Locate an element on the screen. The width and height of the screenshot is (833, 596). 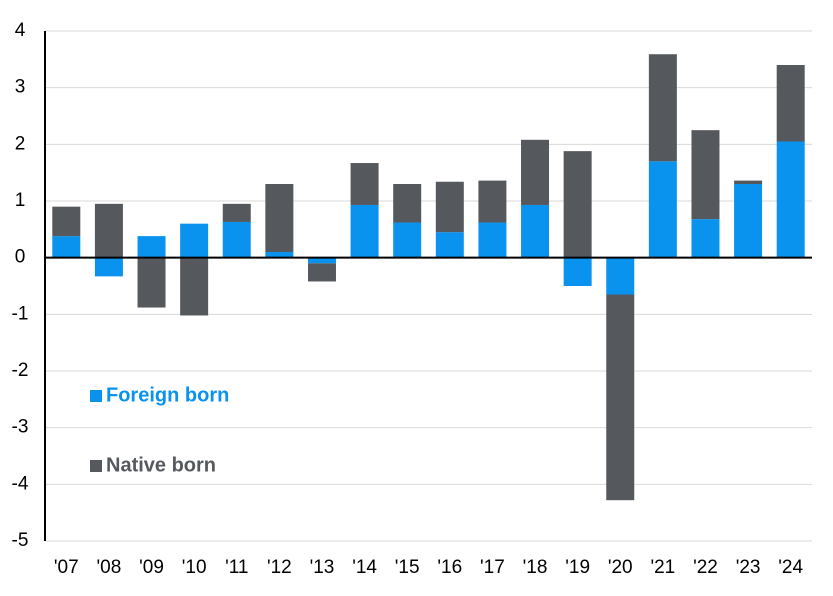
x-tick-label: '11 is located at coordinates (236, 567).